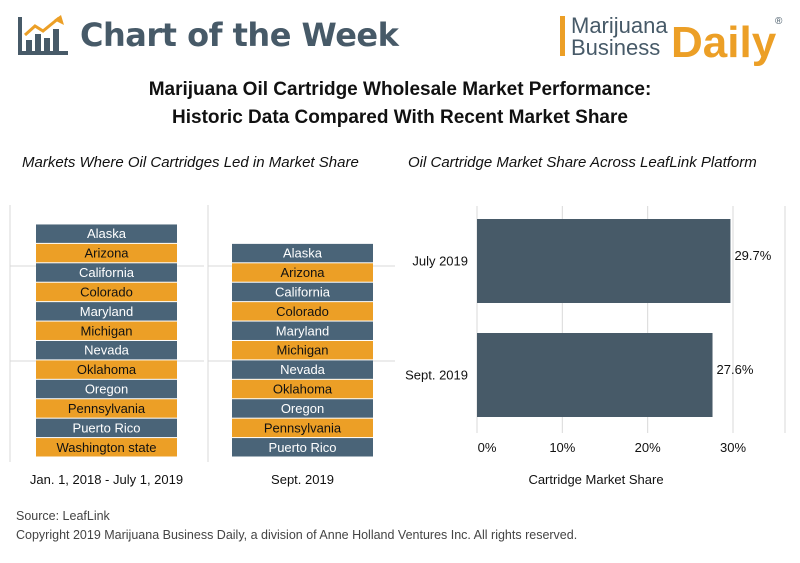 This screenshot has height=563, width=800. I want to click on bar-value-label: 27.6%, so click(735, 369).